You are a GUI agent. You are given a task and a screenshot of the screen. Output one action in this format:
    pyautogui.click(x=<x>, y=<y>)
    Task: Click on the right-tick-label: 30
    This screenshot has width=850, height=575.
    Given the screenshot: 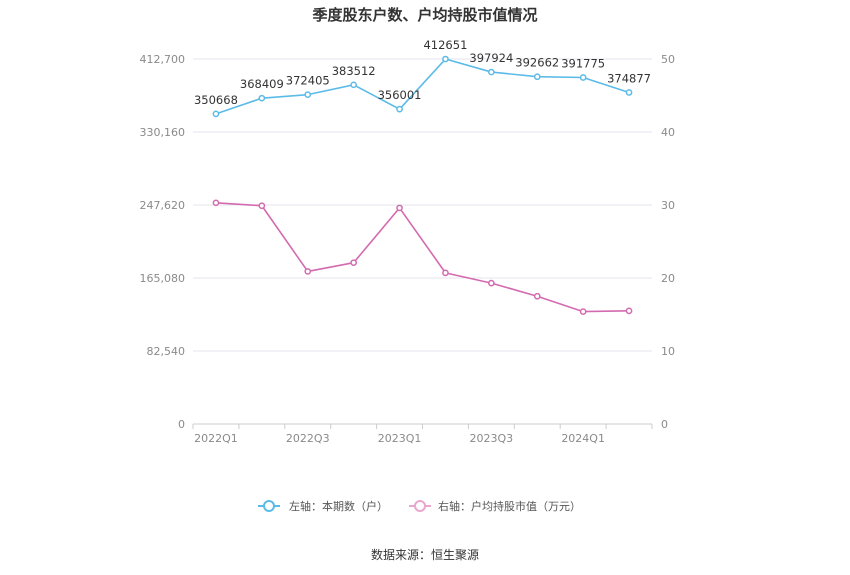 What is the action you would take?
    pyautogui.click(x=668, y=205)
    